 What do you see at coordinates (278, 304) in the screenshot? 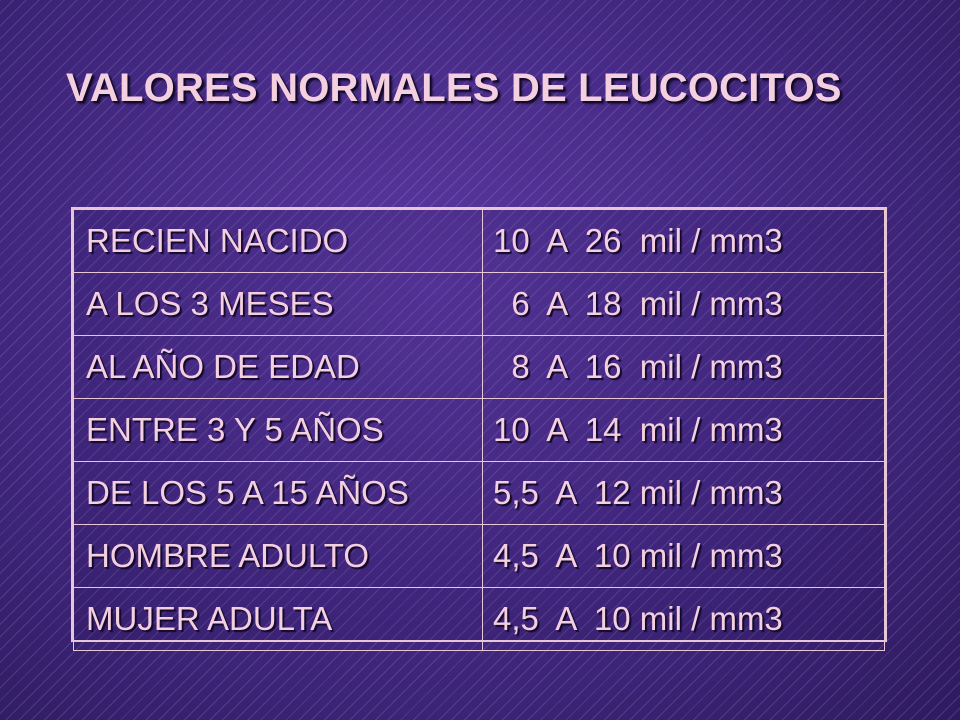
I see `age-group-cell: A LOS 3 MESES` at bounding box center [278, 304].